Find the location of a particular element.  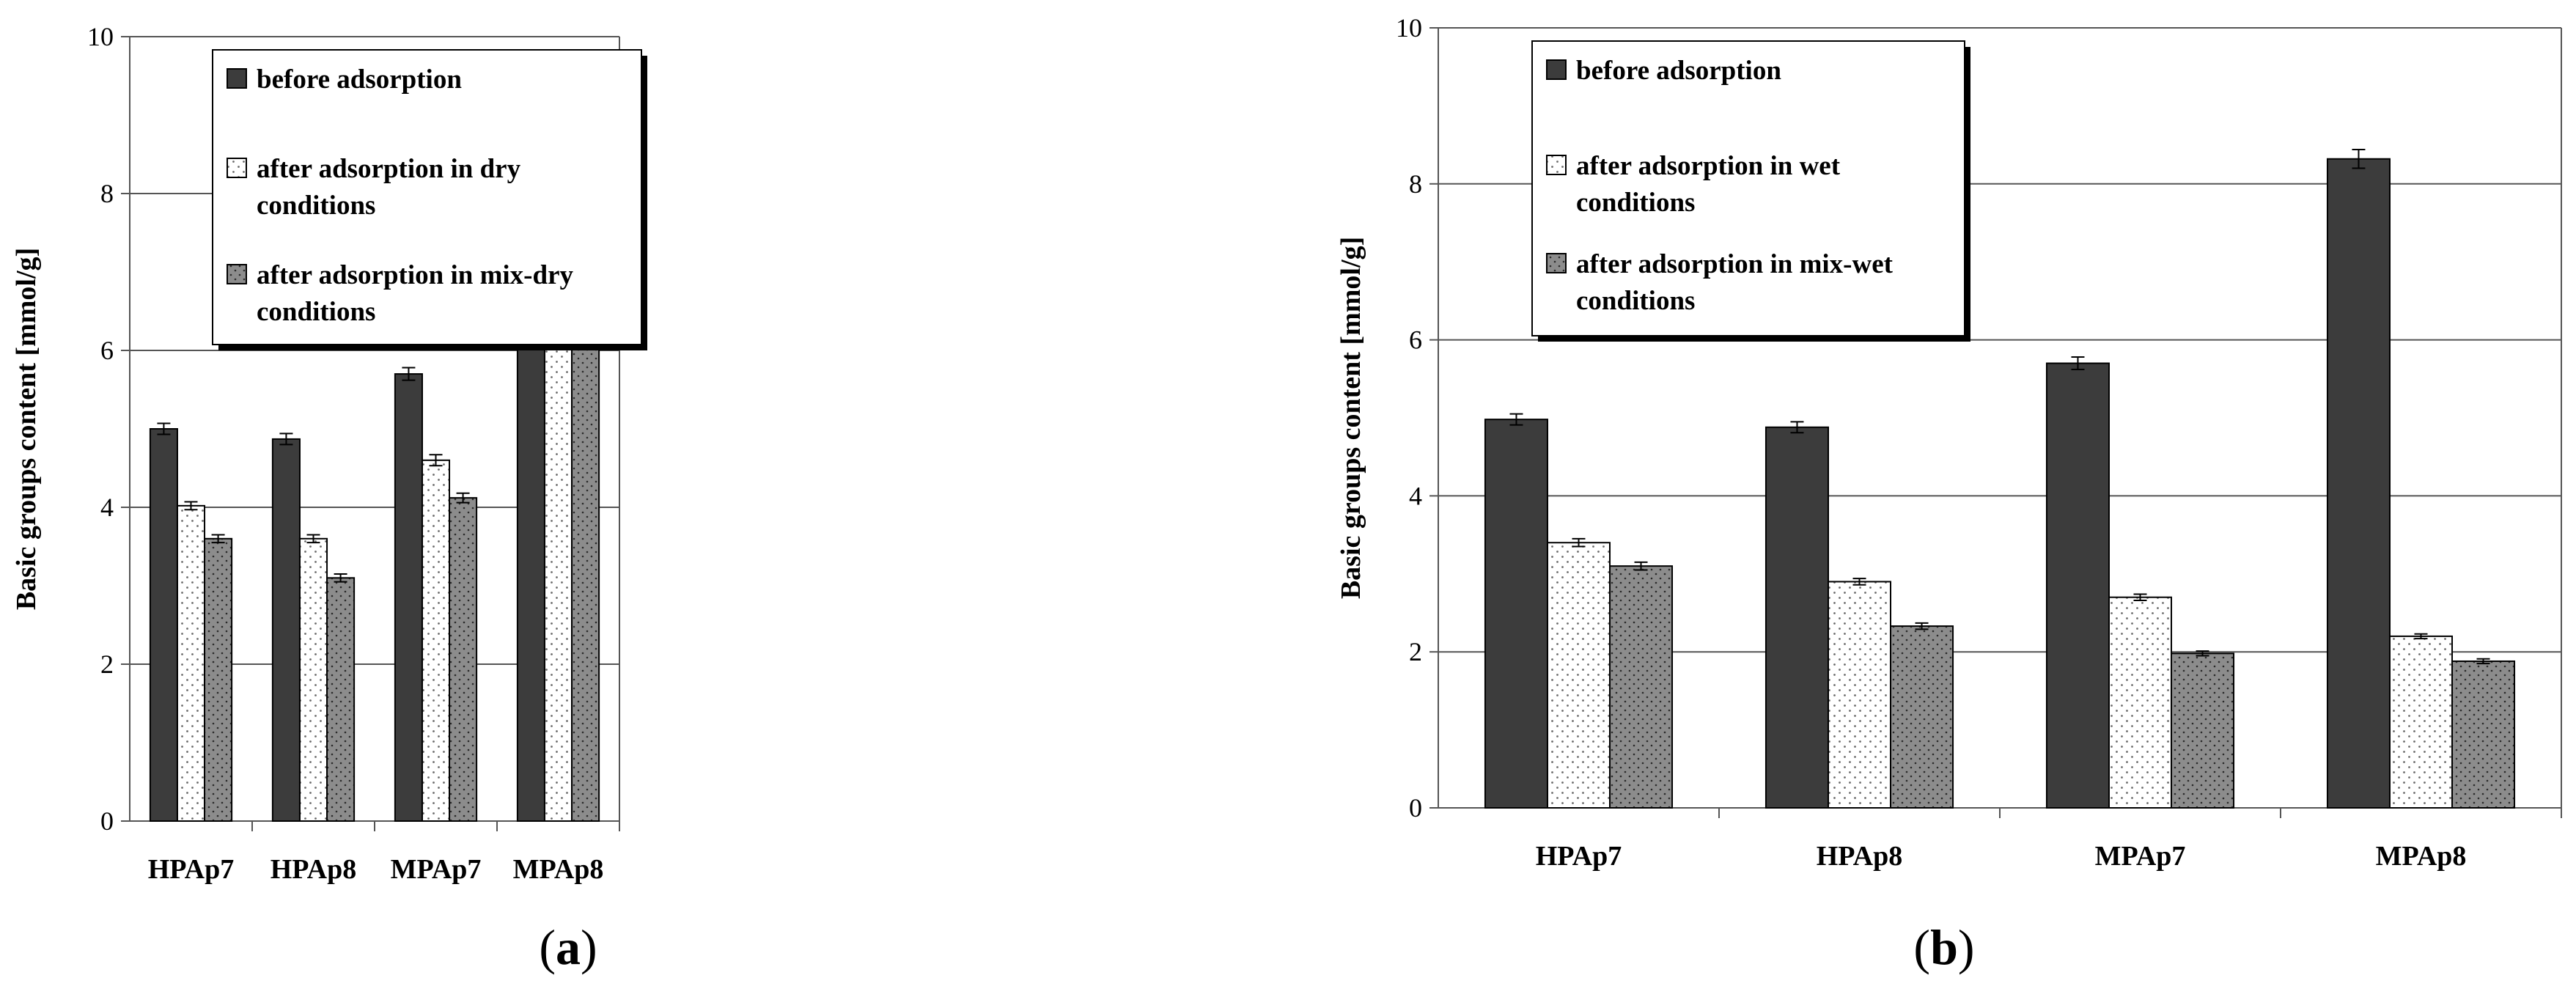

legend-label: after adsorption in dry is located at coordinates (389, 169).